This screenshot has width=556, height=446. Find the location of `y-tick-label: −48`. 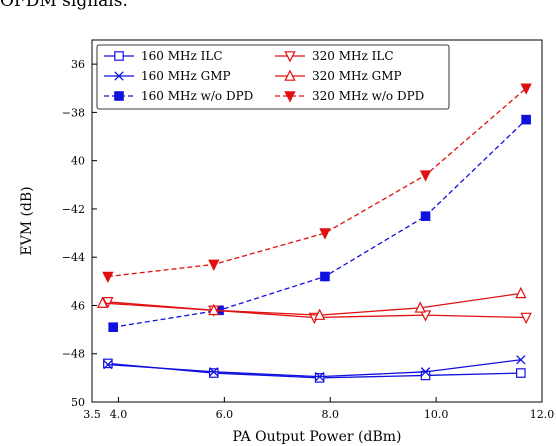

y-tick-label: −48 is located at coordinates (73, 354).